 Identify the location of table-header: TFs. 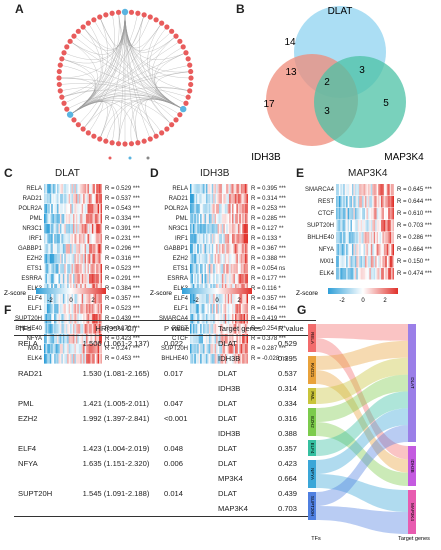
(43, 328).